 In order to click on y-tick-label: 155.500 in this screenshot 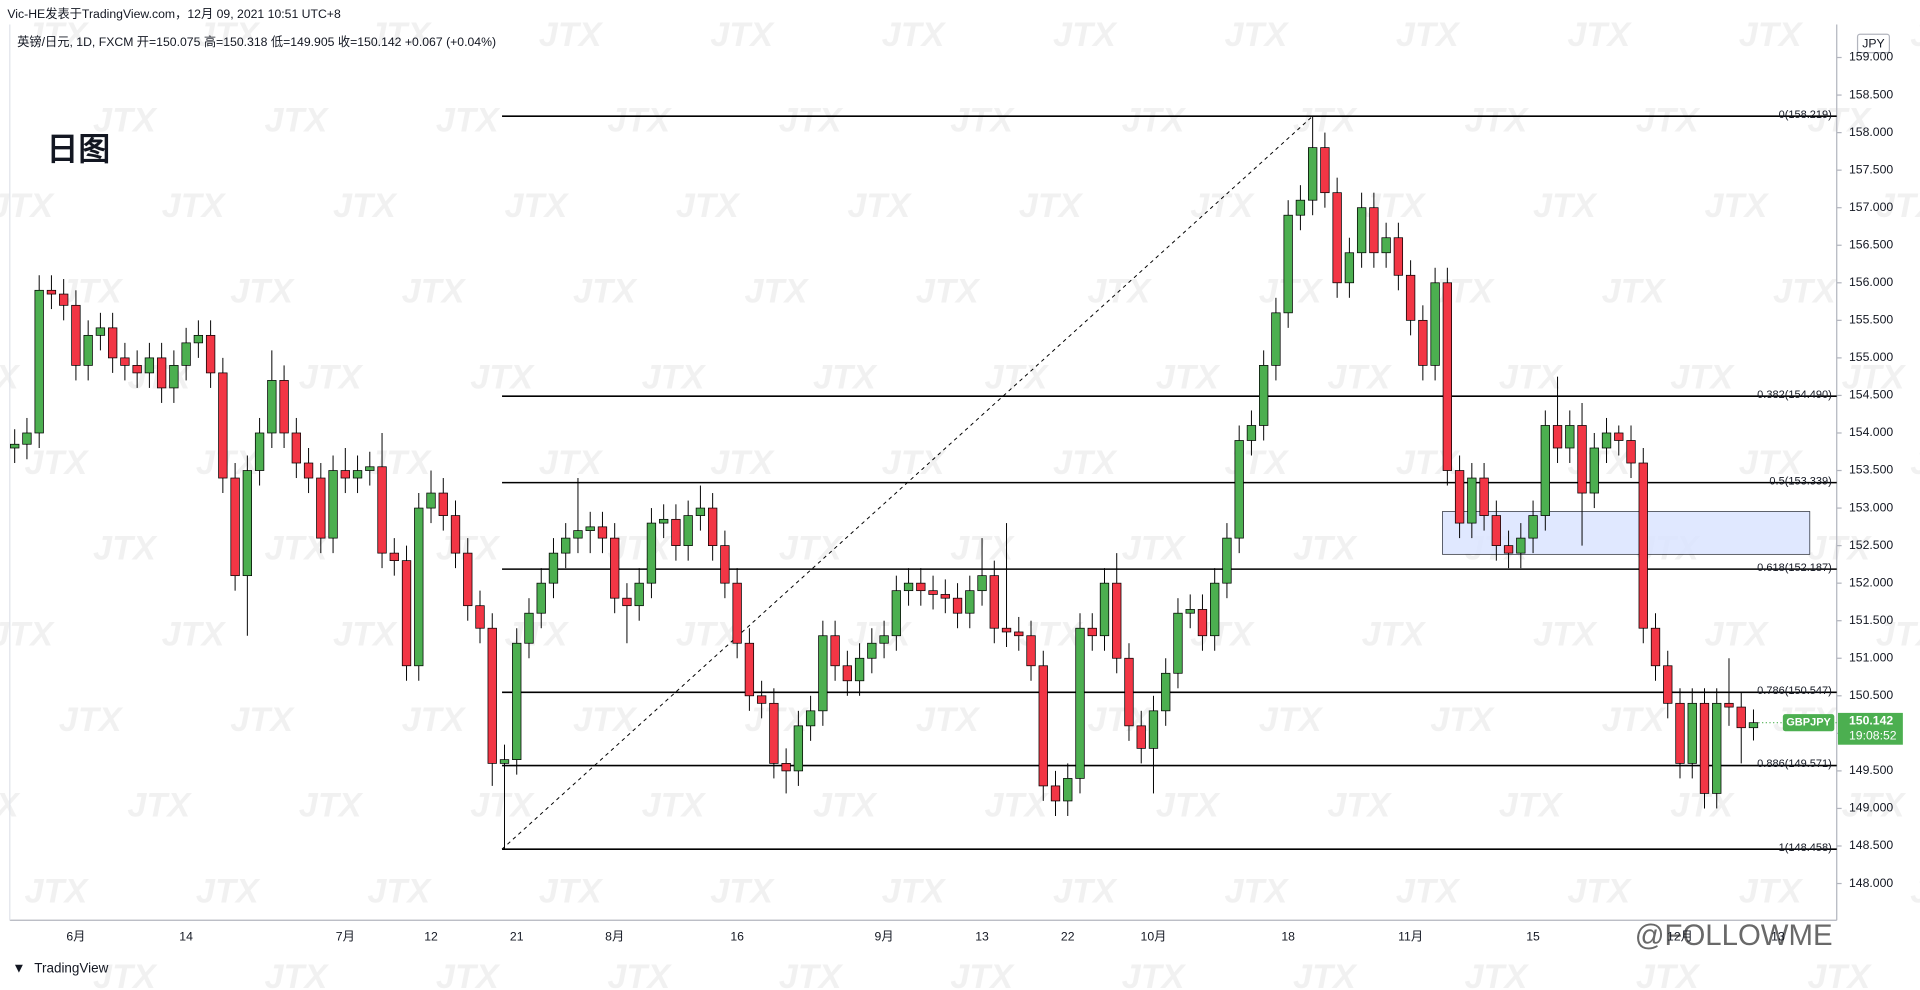, I will do `click(1871, 320)`.